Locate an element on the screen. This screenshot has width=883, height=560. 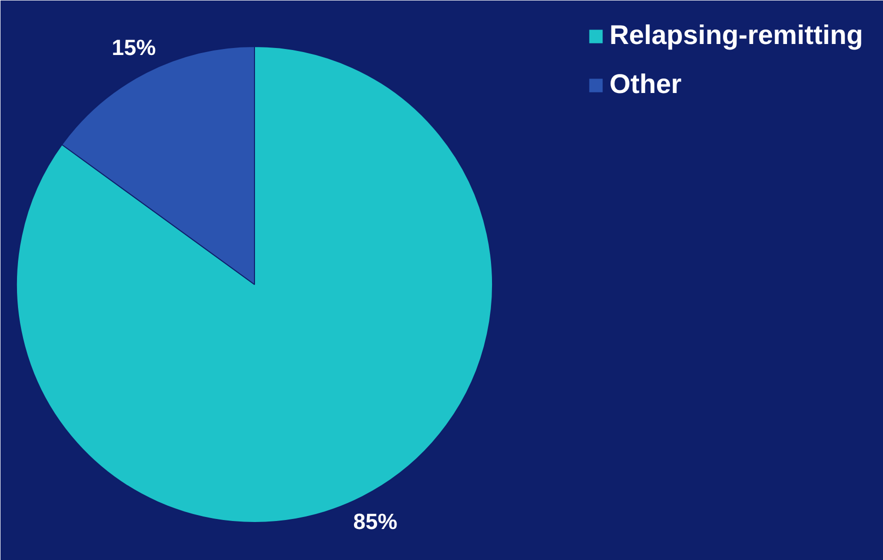
data-label: 15% is located at coordinates (134, 47).